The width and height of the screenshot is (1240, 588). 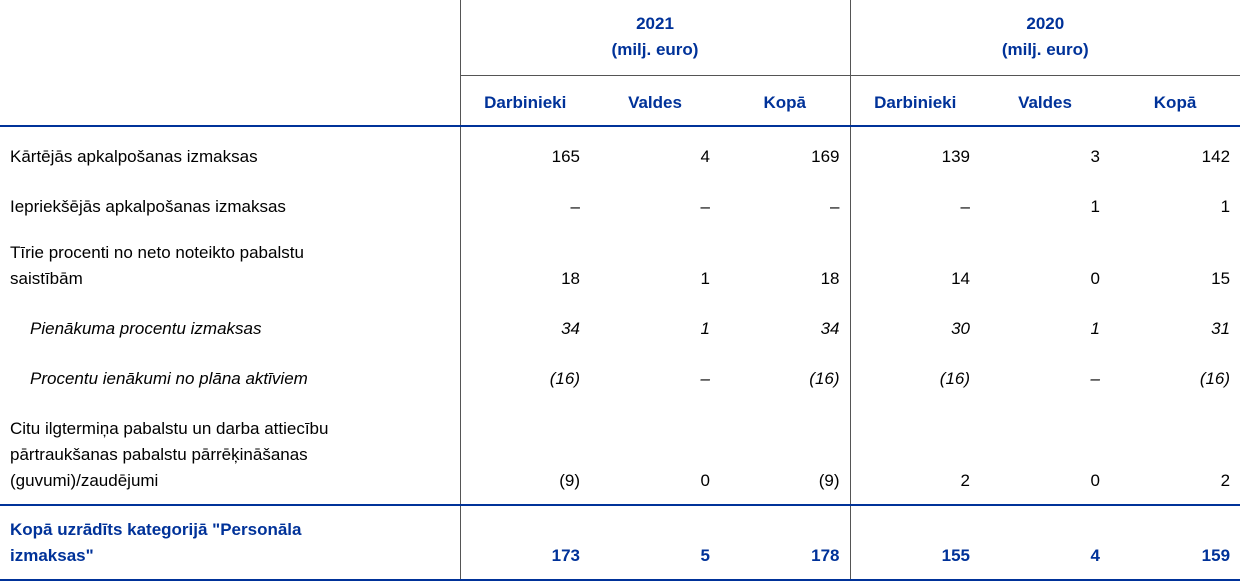 What do you see at coordinates (915, 542) in the screenshot?
I see `cell-value: 155` at bounding box center [915, 542].